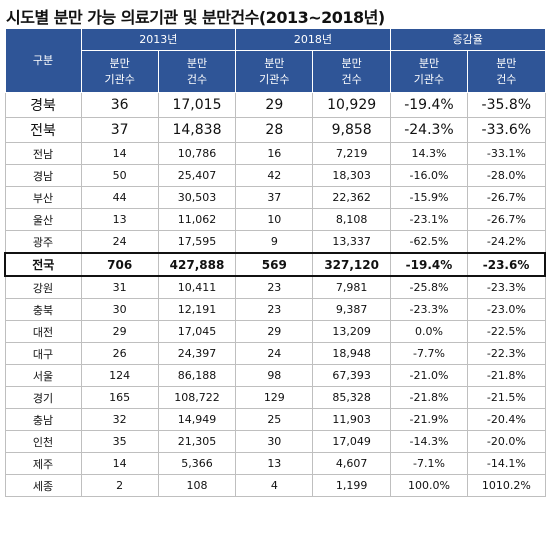  I want to click on region-cell: 서울, so click(43, 375).